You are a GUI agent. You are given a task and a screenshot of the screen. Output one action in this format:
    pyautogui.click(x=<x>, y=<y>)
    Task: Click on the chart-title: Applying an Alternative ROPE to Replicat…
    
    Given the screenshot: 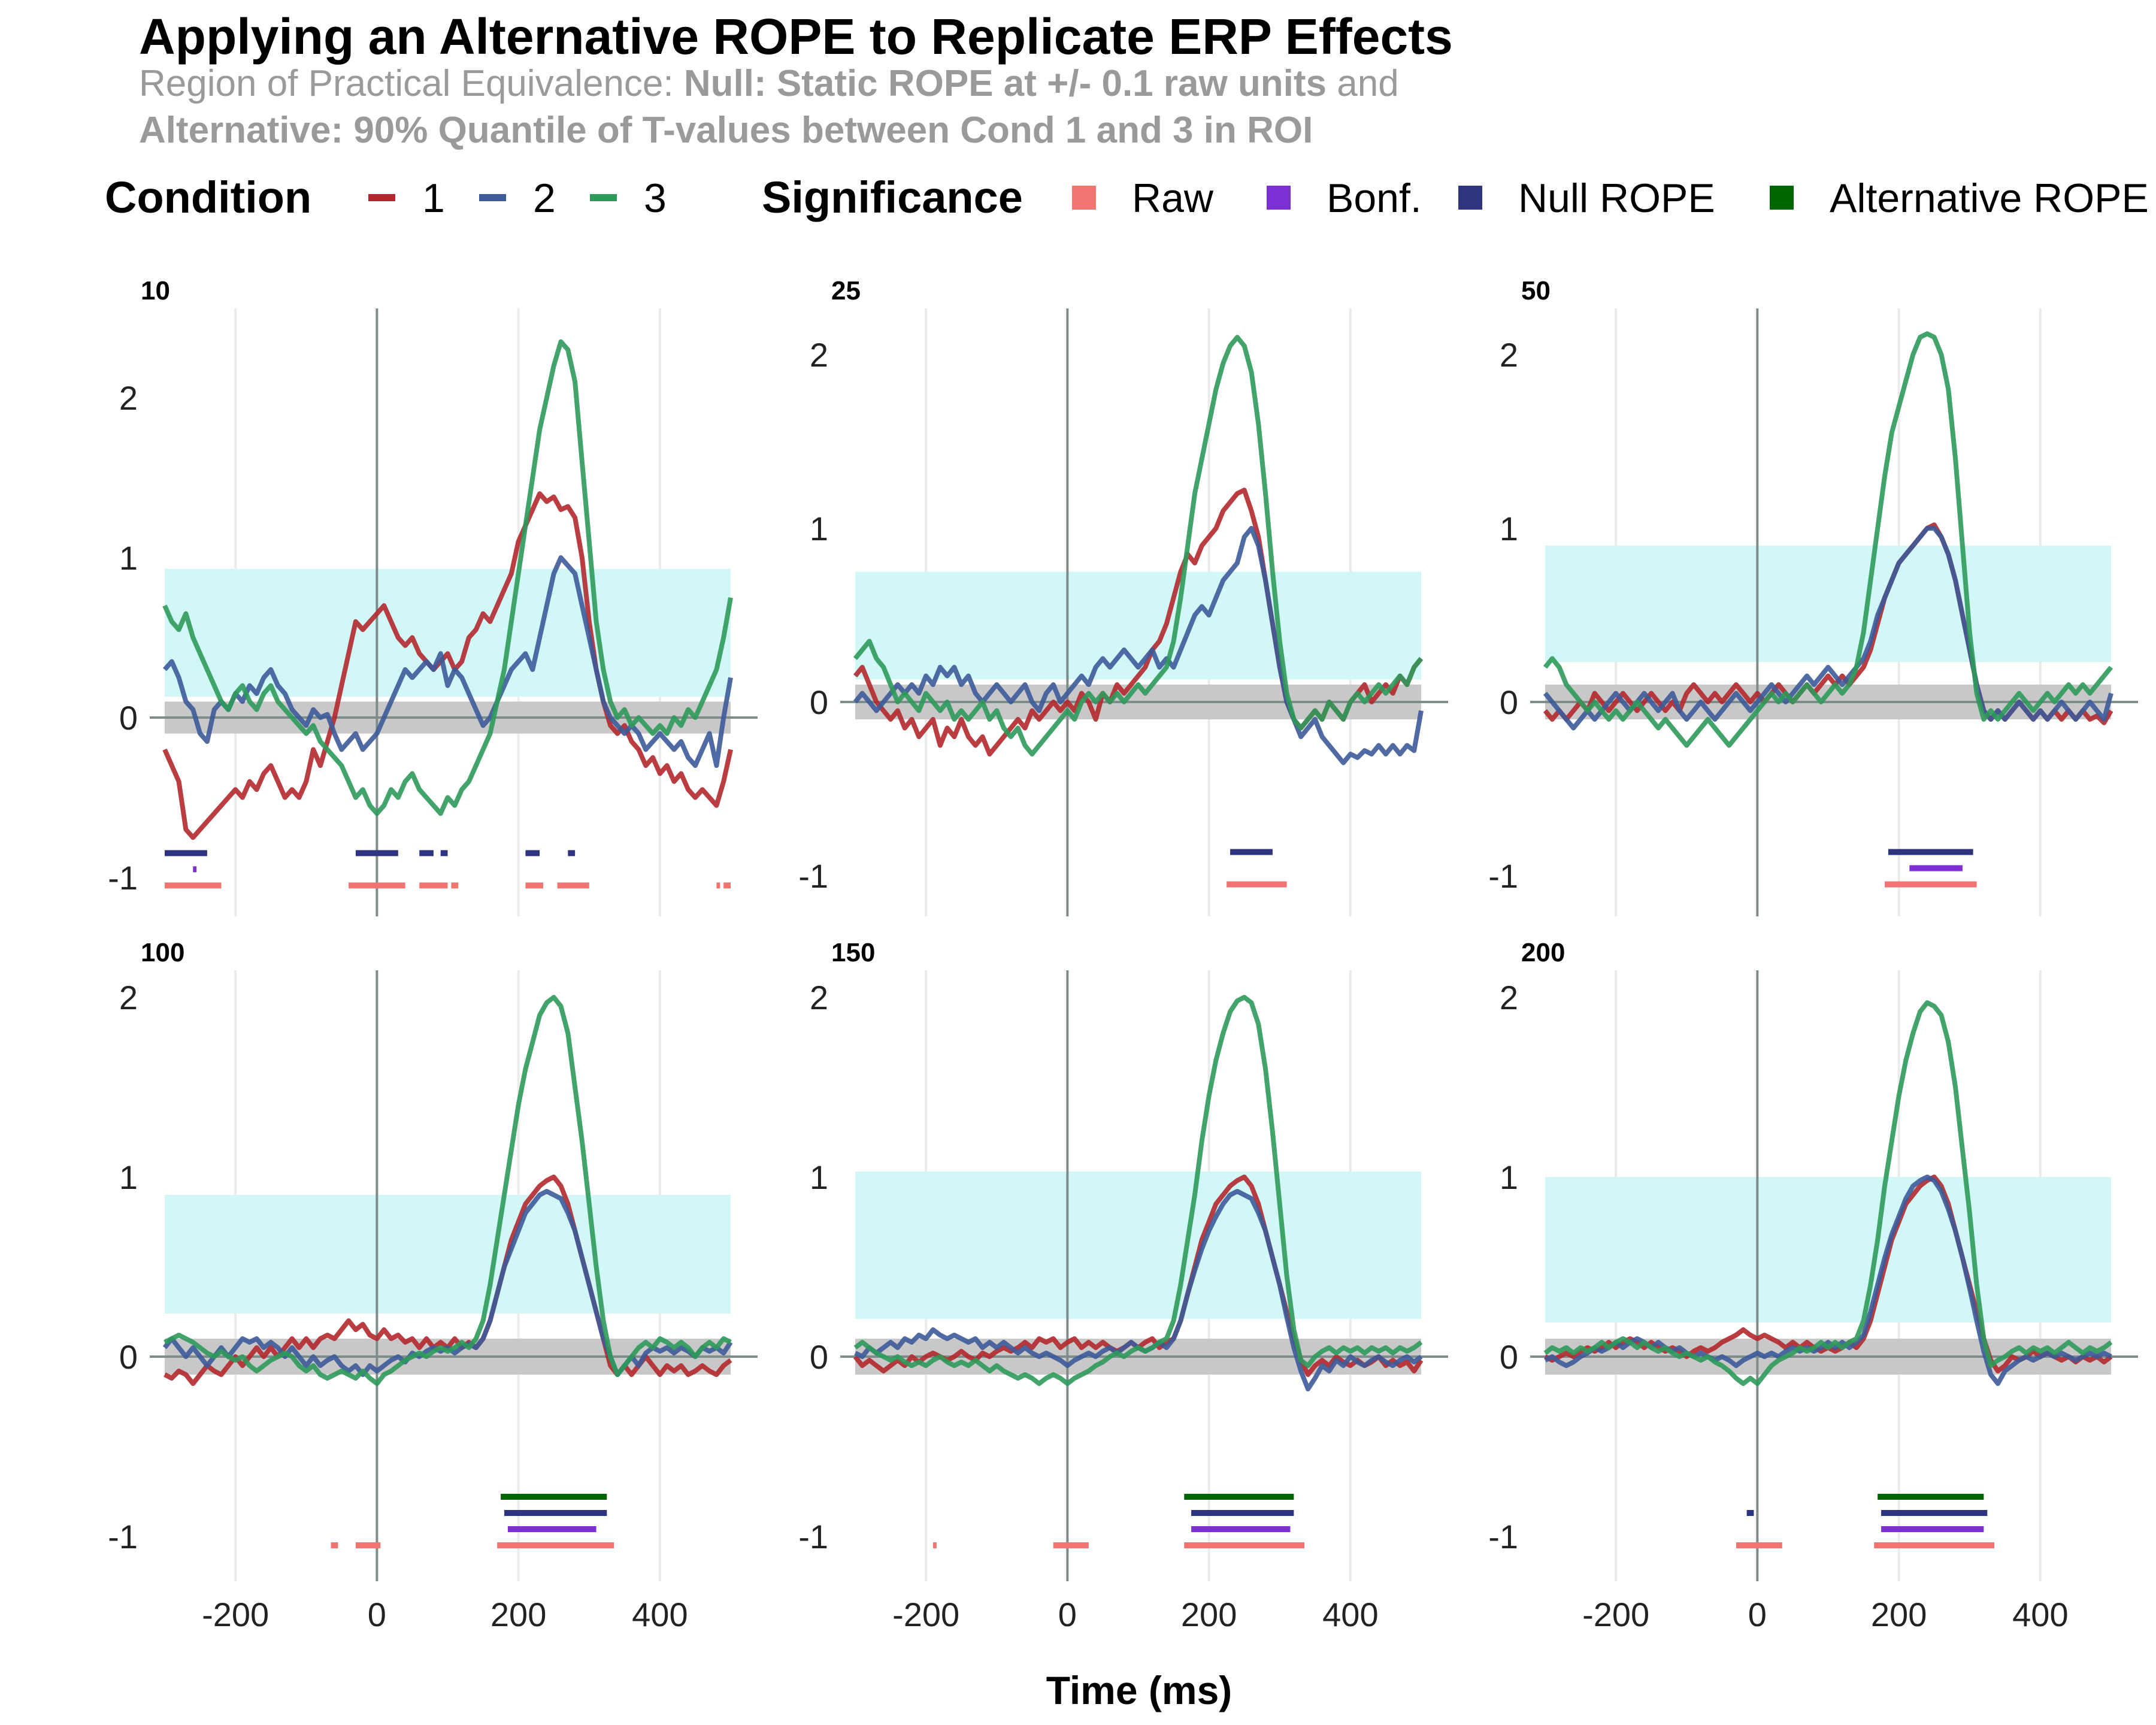 What is the action you would take?
    pyautogui.click(x=796, y=36)
    